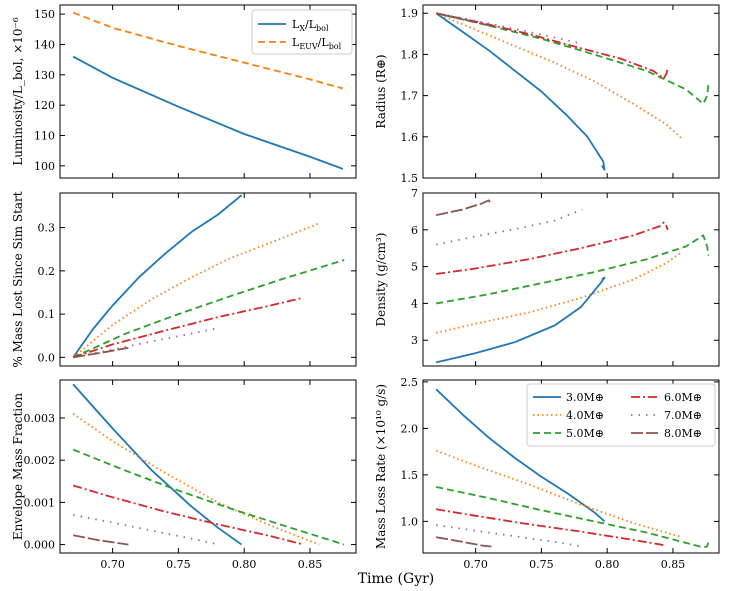 The width and height of the screenshot is (731, 591). Describe the element at coordinates (18, 466) in the screenshot. I see `y-axis-label: Envelope Mass Fraction` at that location.